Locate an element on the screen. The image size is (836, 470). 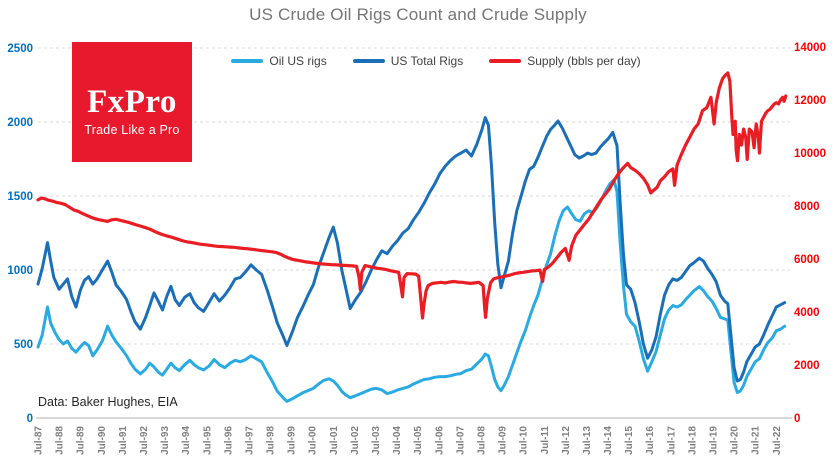
x-axis-tick-label: Jul-01 is located at coordinates (334, 440).